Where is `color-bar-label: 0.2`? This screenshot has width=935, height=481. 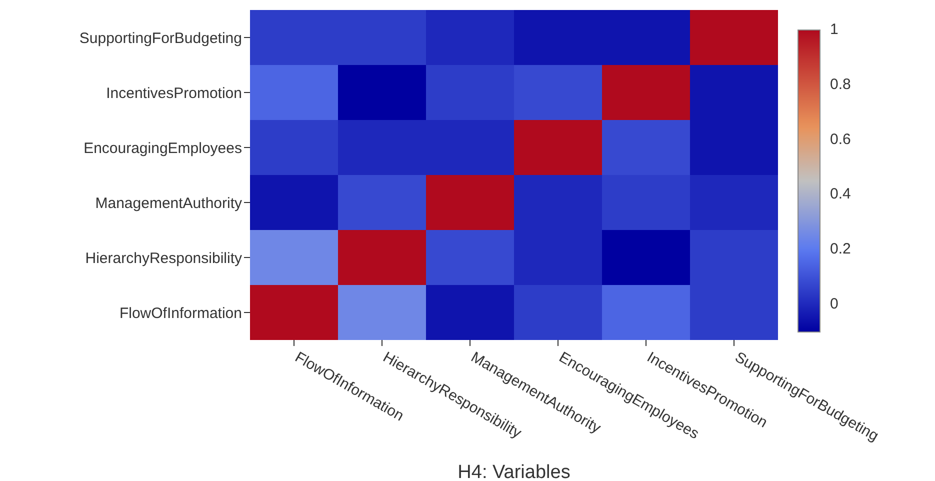
color-bar-label: 0.2 is located at coordinates (840, 249).